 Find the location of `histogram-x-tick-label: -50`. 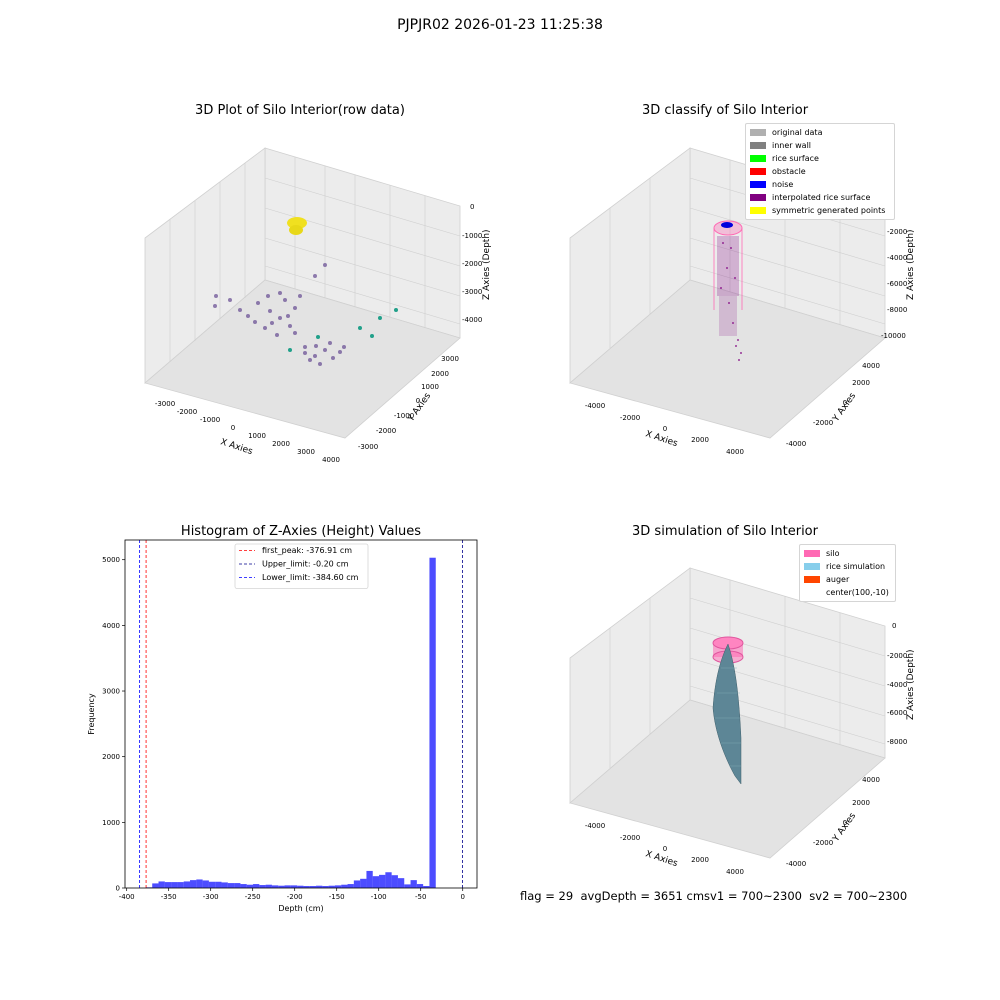

histogram-x-tick-label: -50 is located at coordinates (420, 897).